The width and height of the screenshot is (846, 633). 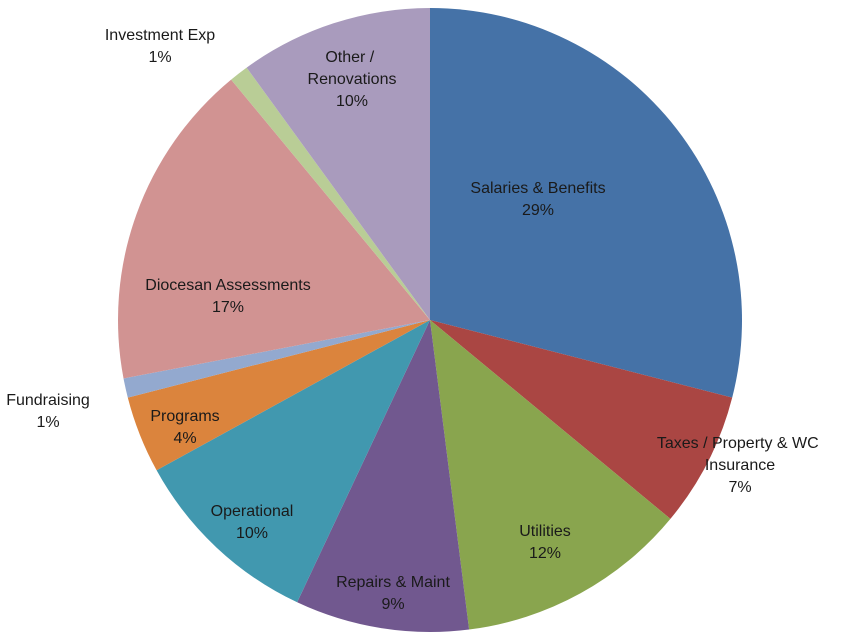 What do you see at coordinates (184, 438) in the screenshot?
I see `slice-value-label: 4%` at bounding box center [184, 438].